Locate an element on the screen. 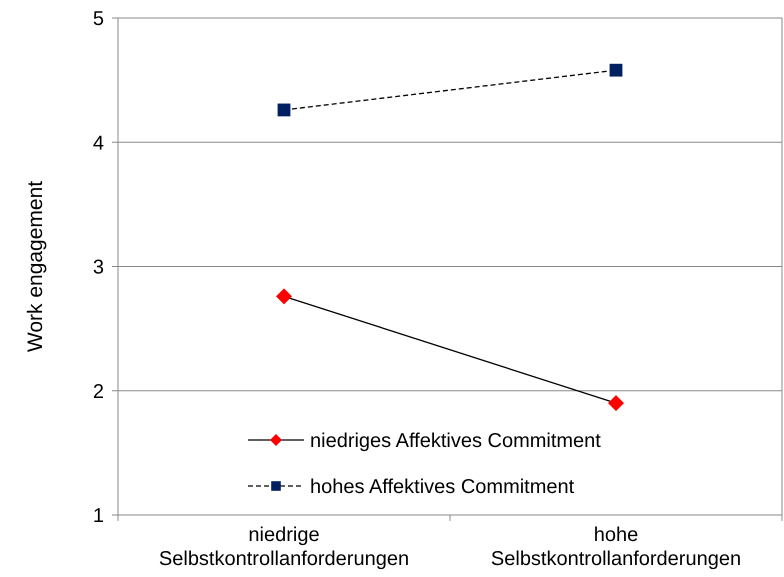 This screenshot has width=784, height=577. y-tick-label: 3 is located at coordinates (98, 267).